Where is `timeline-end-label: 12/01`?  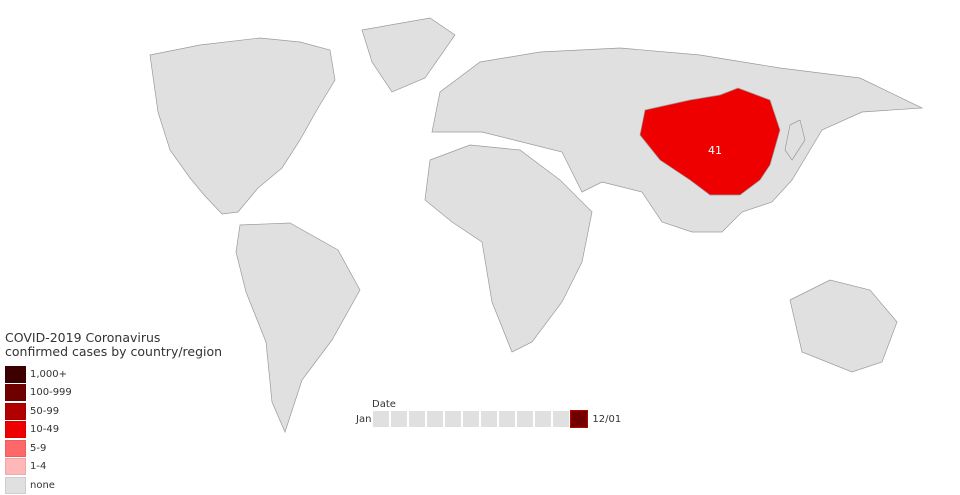
timeline-end-label: 12/01 is located at coordinates (607, 419).